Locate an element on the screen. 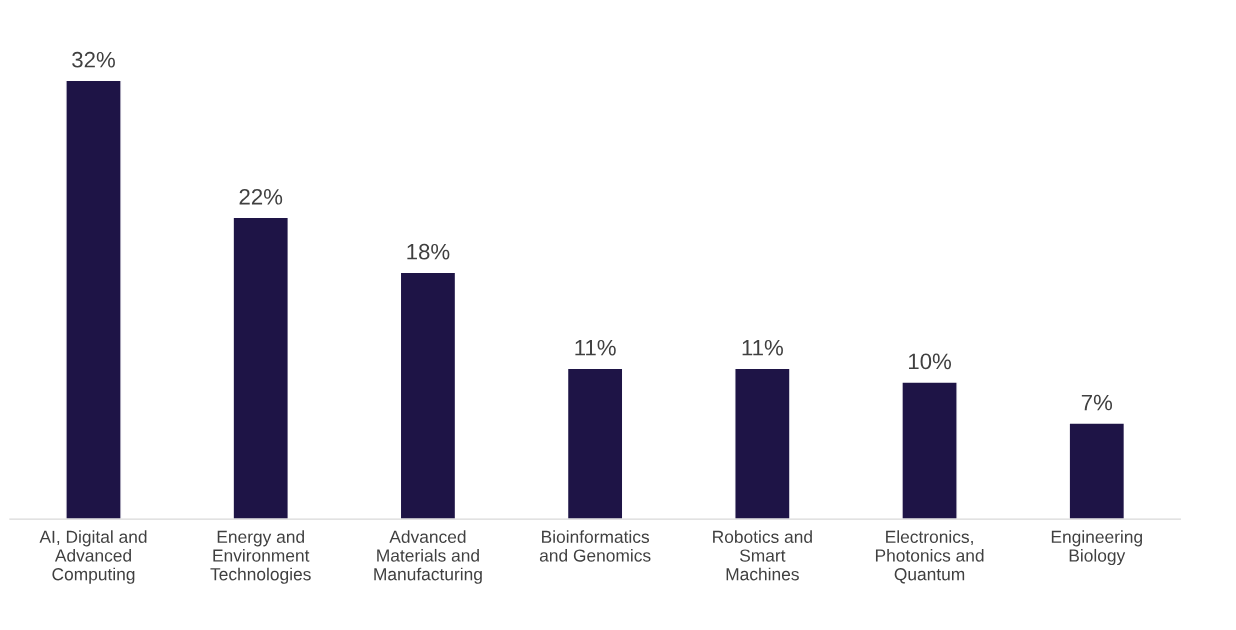  x-tick-label: AI, Digital and Advanced Computing is located at coordinates (93, 557).